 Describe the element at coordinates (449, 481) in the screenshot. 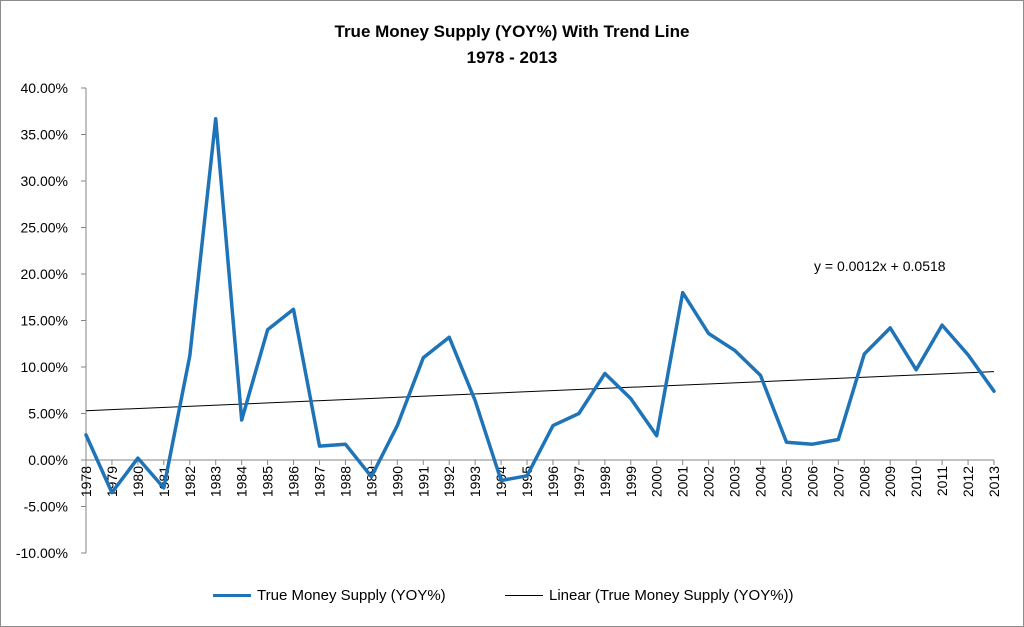

I see `x-tick-label: 1992` at that location.